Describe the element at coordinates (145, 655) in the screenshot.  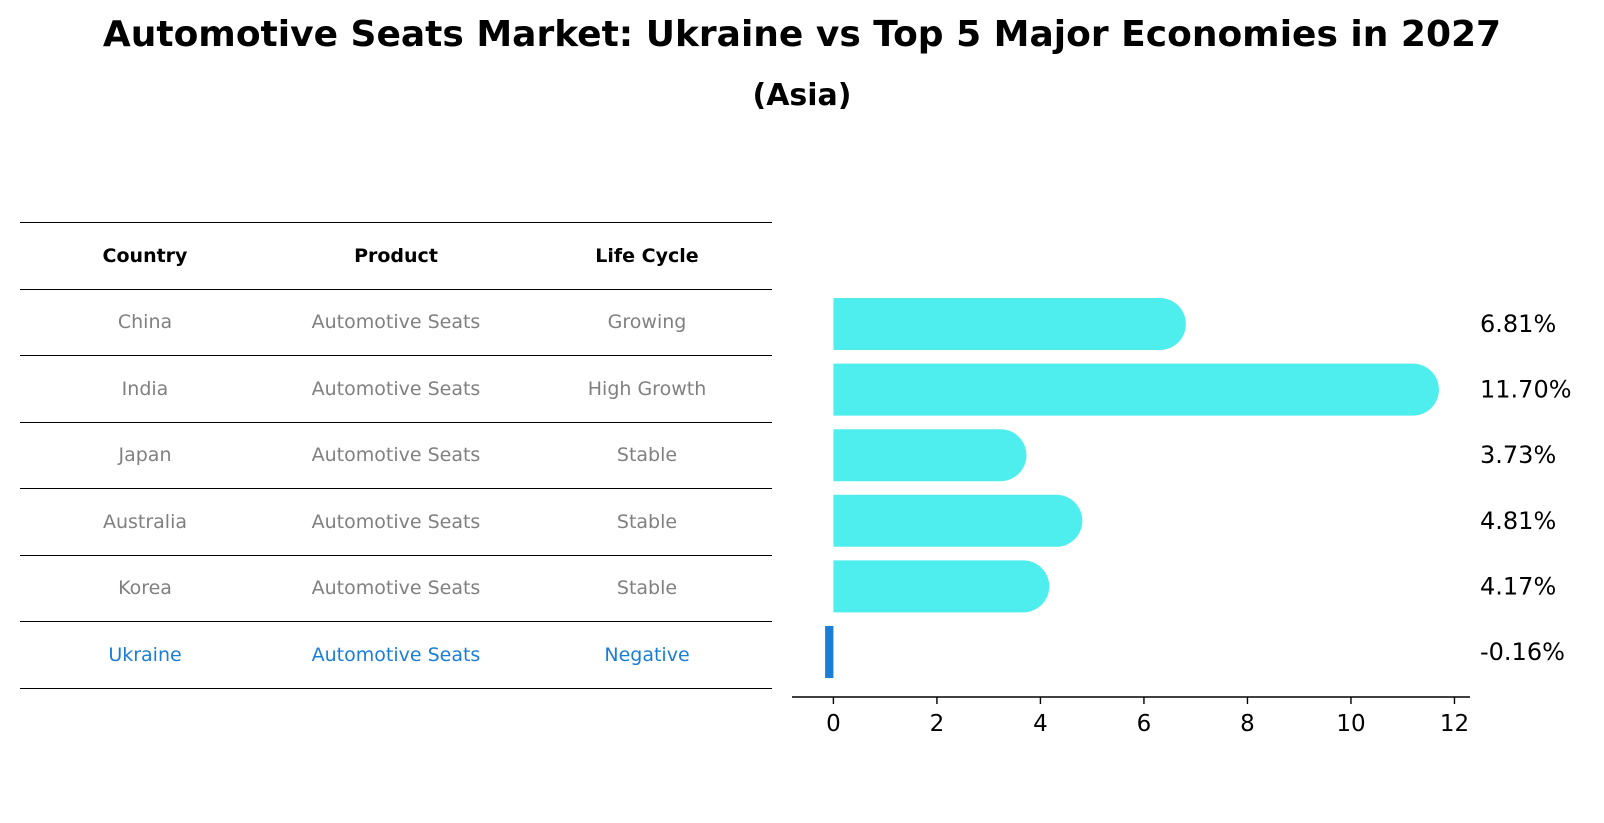
I see `cell-country: Ukraine` at that location.